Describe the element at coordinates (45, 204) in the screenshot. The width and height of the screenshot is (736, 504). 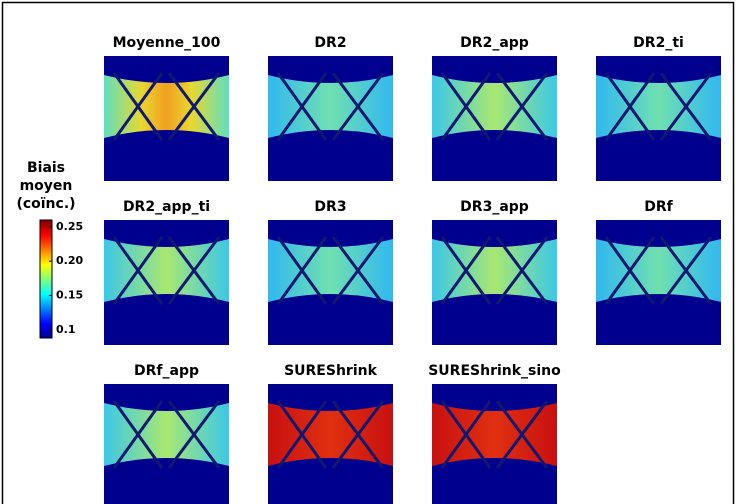
I see `colorbar-label: (coïnc.)` at that location.